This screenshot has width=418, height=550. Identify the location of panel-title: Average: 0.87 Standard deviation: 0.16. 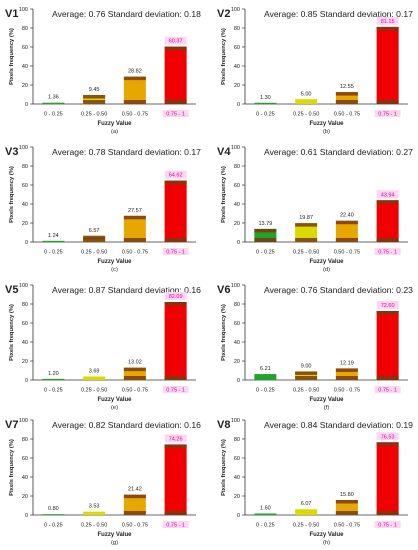
(126, 290).